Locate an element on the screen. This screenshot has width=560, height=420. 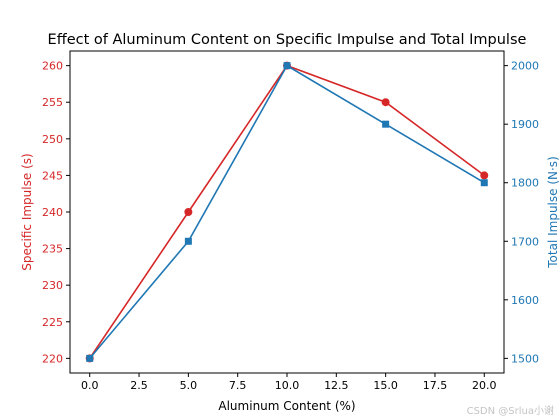
right-y-tick-label: 1900 is located at coordinates (525, 124).